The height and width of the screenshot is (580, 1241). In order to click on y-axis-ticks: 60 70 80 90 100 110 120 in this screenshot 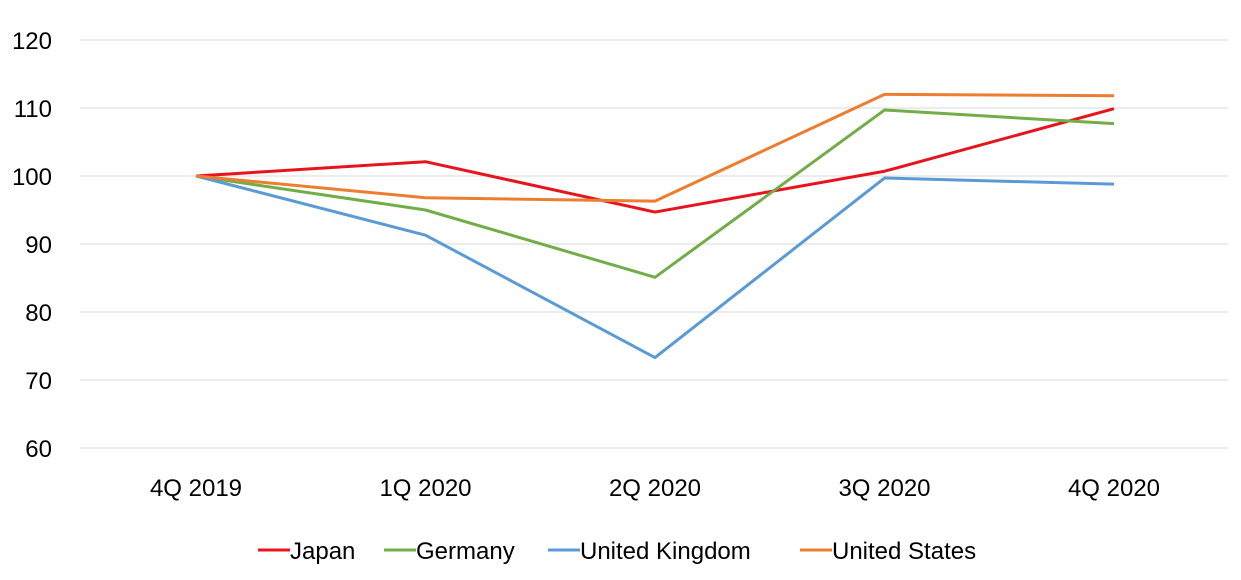, I will do `click(32, 245)`.